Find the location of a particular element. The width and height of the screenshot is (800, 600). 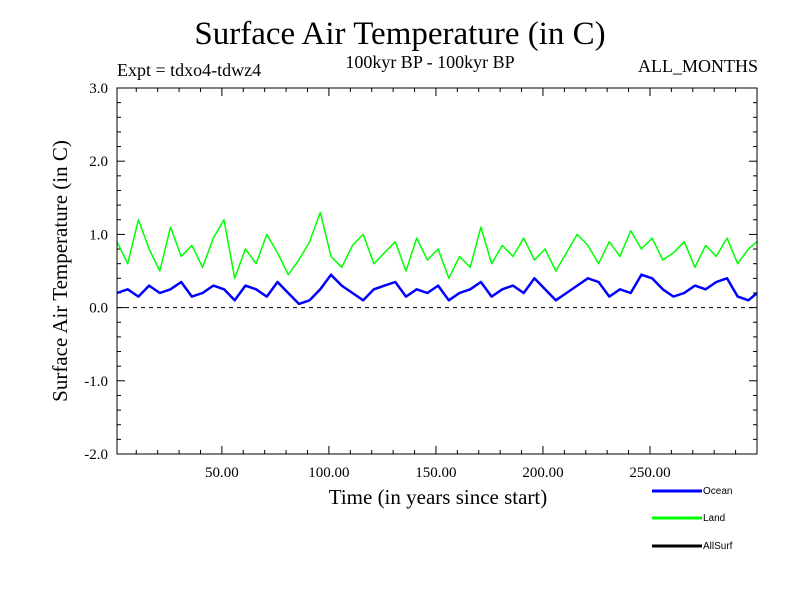

y-axis-label: Surface Air Temperature (in C) is located at coordinates (60, 271).